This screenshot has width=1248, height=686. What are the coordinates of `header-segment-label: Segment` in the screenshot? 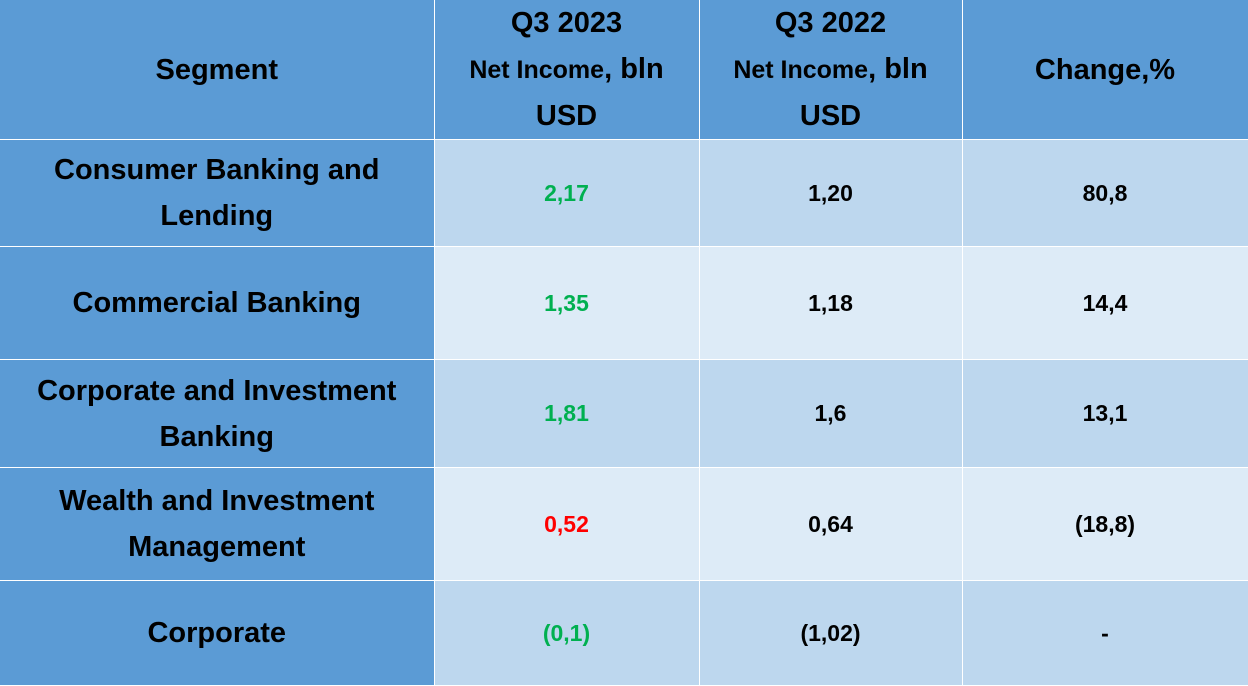 It's located at (216, 69).